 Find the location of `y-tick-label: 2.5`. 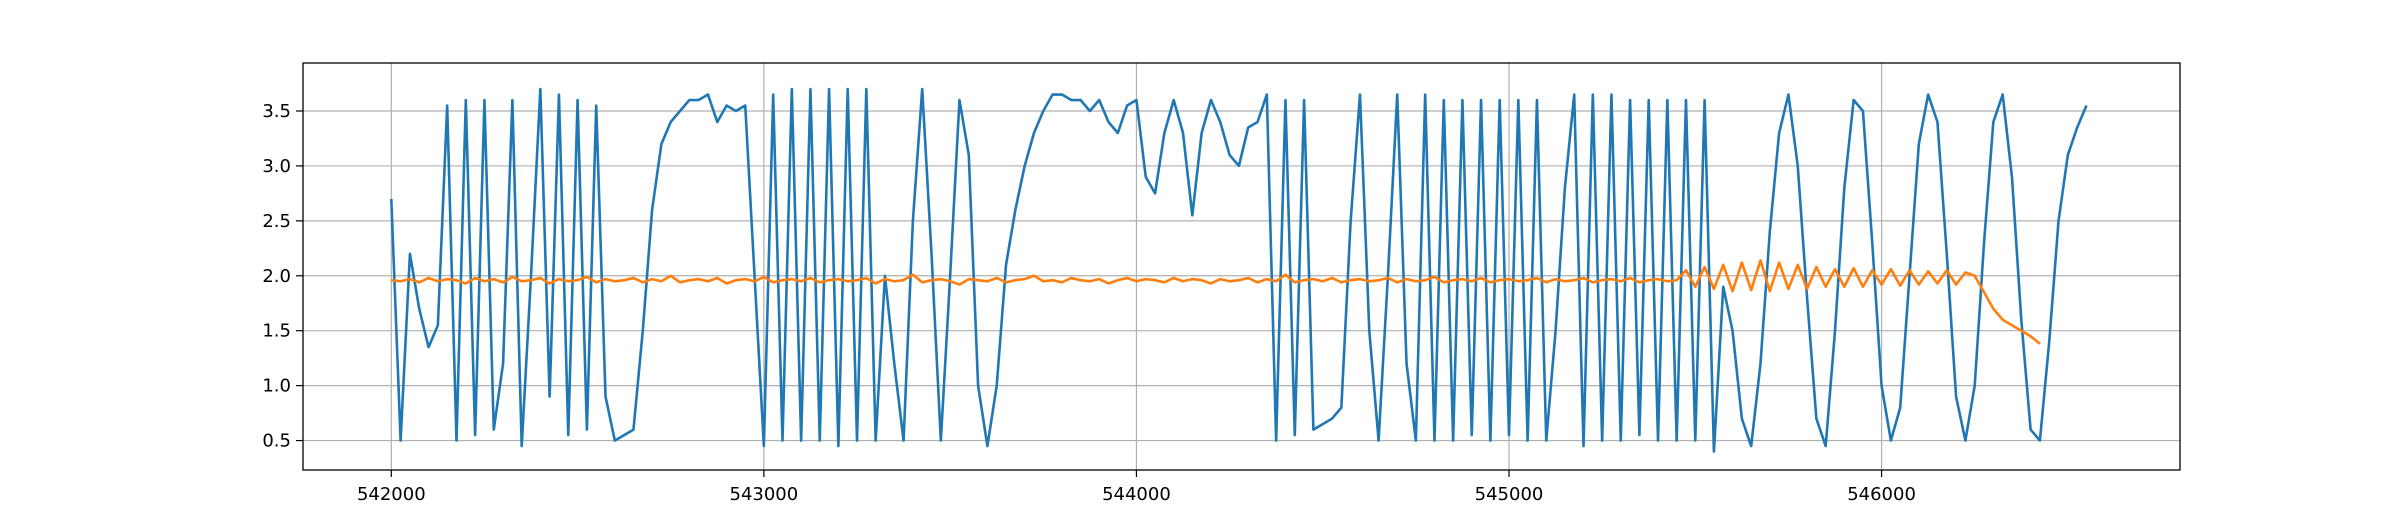

y-tick-label: 2.5 is located at coordinates (276, 221).